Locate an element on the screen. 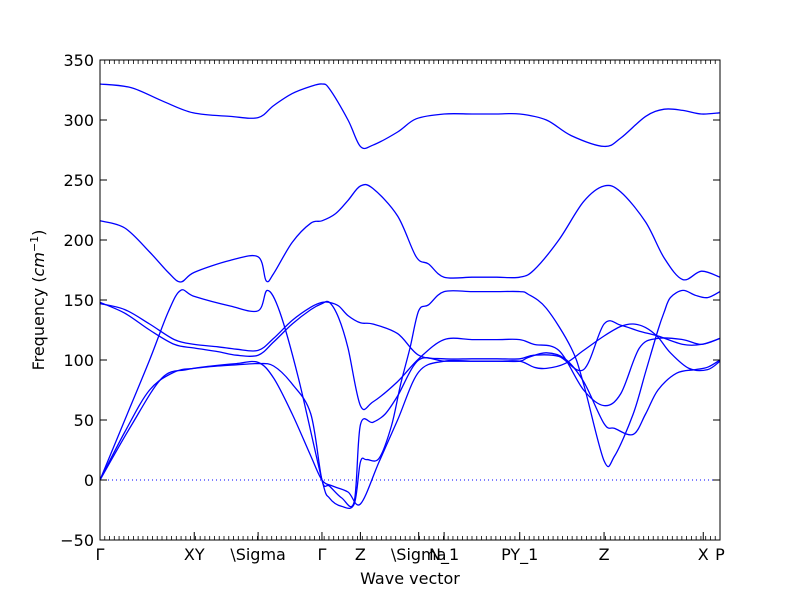 Image resolution: width=800 pixels, height=600 pixels. x-tick-label: P is located at coordinates (720, 554).